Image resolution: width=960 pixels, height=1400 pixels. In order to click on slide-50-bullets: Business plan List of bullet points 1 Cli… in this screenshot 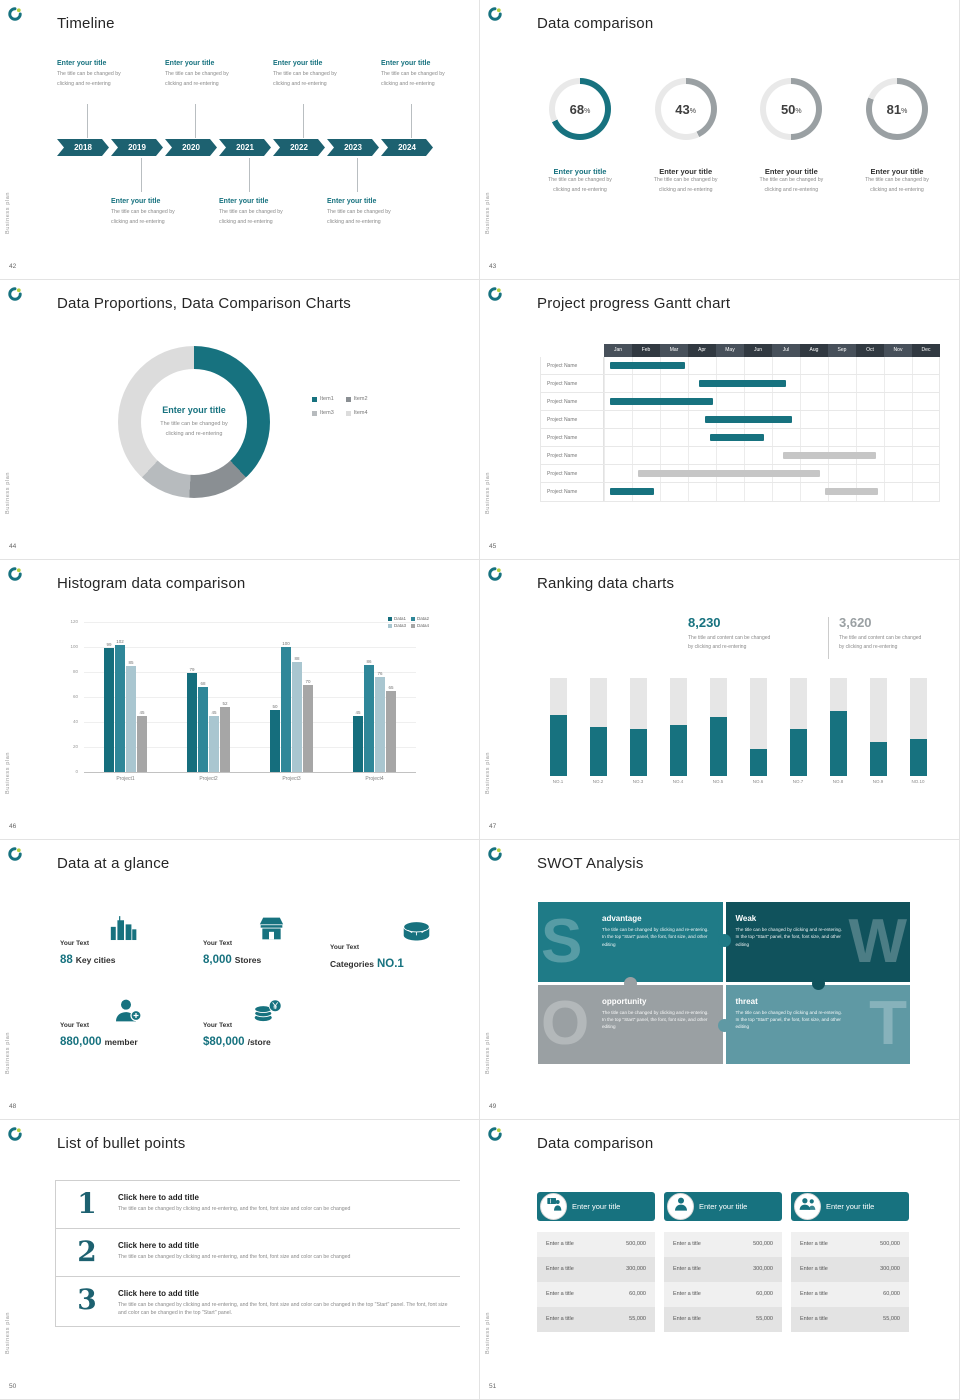, I will do `click(240, 1260)`.